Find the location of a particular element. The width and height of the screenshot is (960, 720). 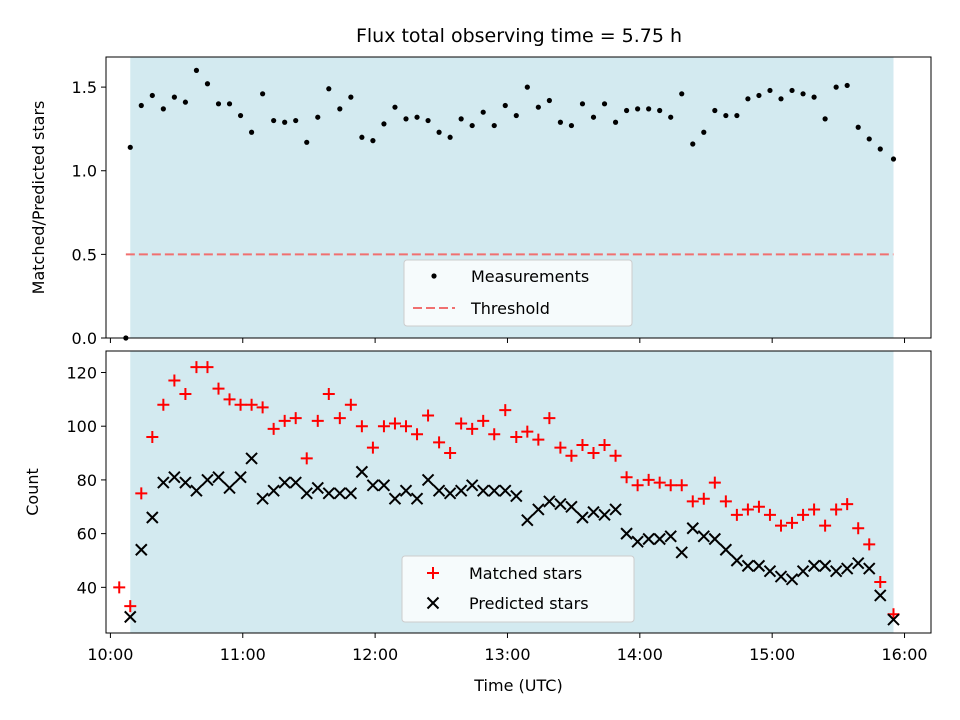

y-tick-label: 1.5 is located at coordinates (84, 87).